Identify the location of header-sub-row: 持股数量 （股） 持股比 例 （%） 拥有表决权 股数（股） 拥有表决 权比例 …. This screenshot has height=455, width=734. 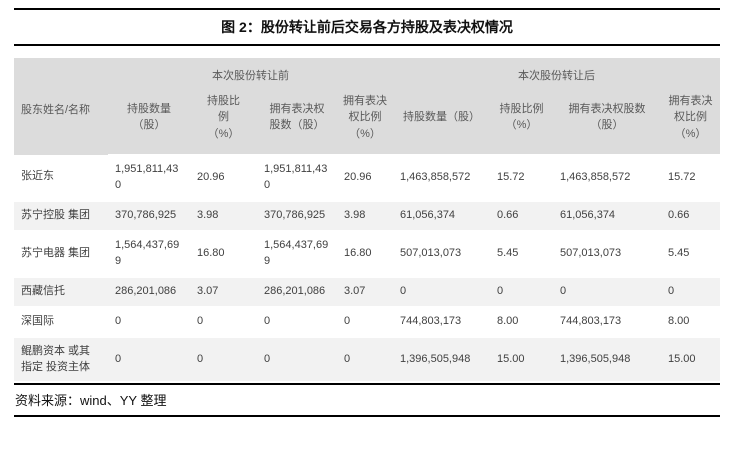
(367, 121).